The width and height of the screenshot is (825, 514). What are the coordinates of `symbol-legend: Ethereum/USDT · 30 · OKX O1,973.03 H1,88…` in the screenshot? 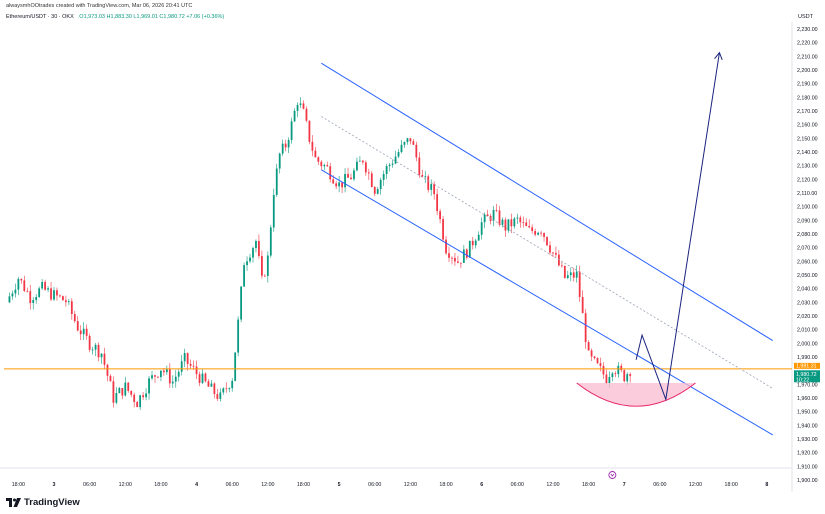 It's located at (115, 17).